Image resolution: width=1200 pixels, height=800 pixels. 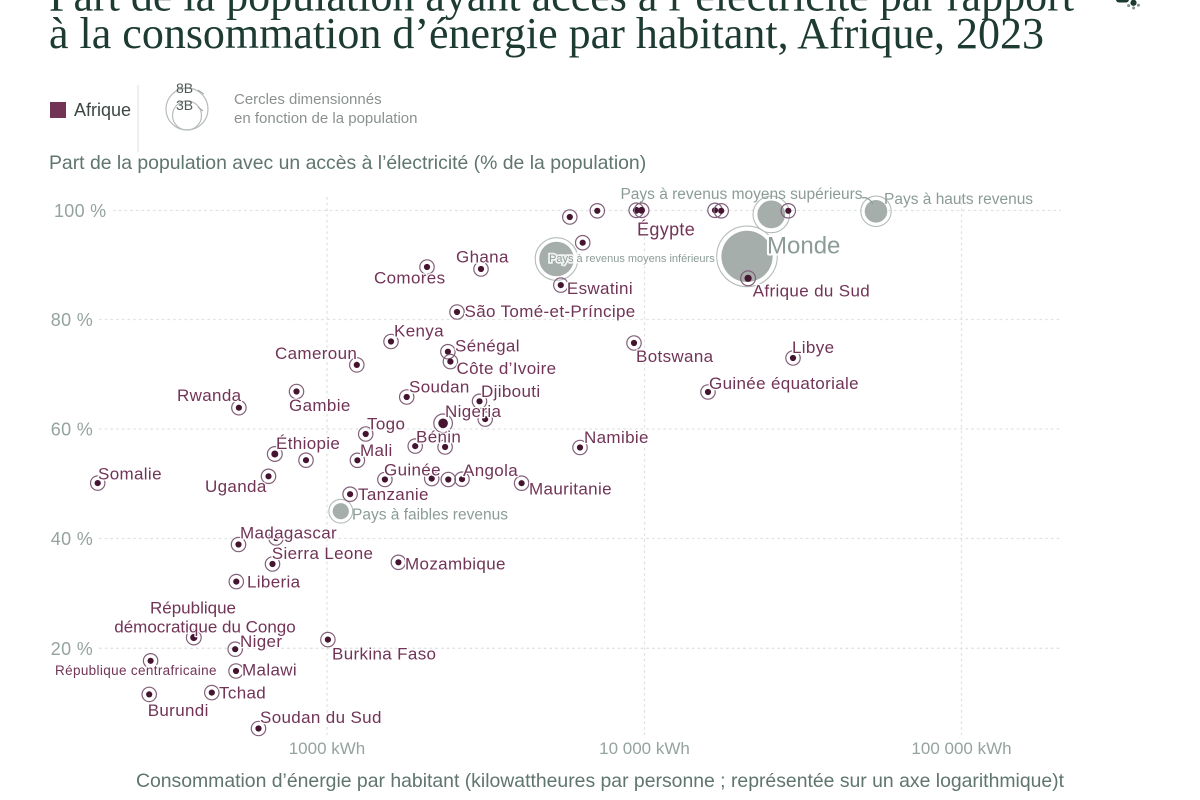 What do you see at coordinates (430, 515) in the screenshot?
I see `svg-text: Pays à faibles revenus` at bounding box center [430, 515].